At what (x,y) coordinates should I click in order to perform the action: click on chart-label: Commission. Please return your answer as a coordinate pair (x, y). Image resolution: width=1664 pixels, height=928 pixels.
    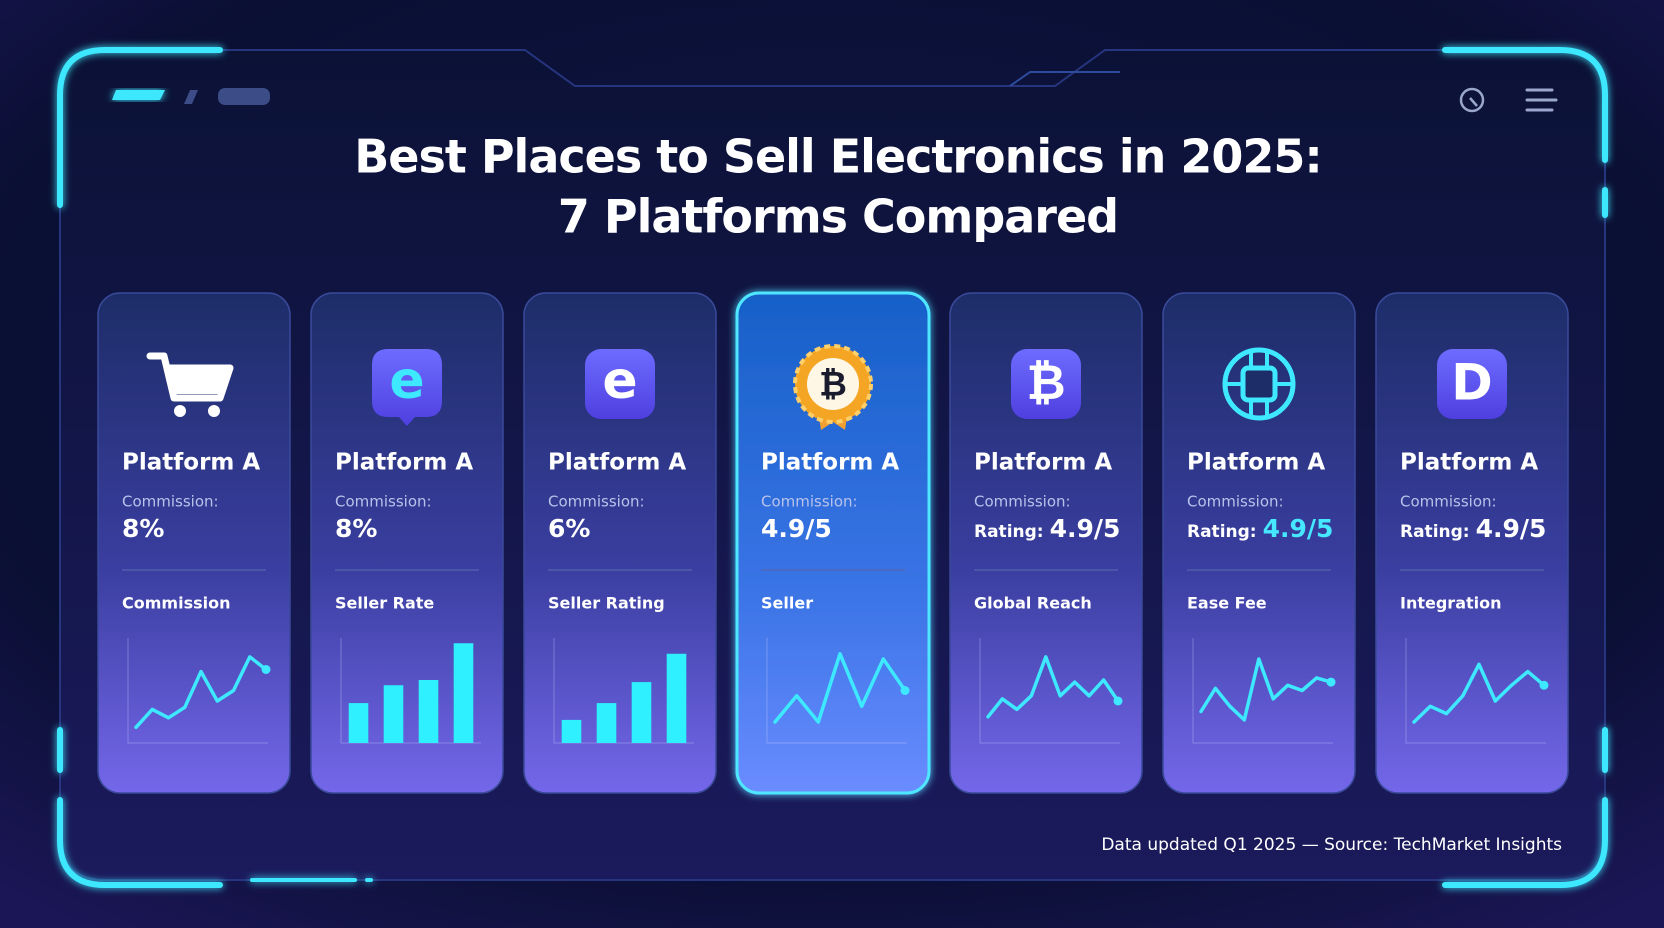
    Looking at the image, I should click on (176, 603).